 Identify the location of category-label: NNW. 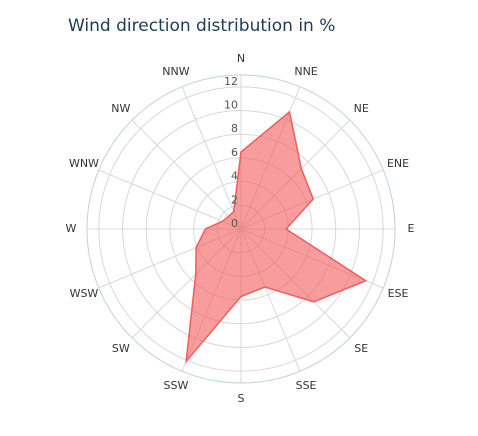
(175, 71).